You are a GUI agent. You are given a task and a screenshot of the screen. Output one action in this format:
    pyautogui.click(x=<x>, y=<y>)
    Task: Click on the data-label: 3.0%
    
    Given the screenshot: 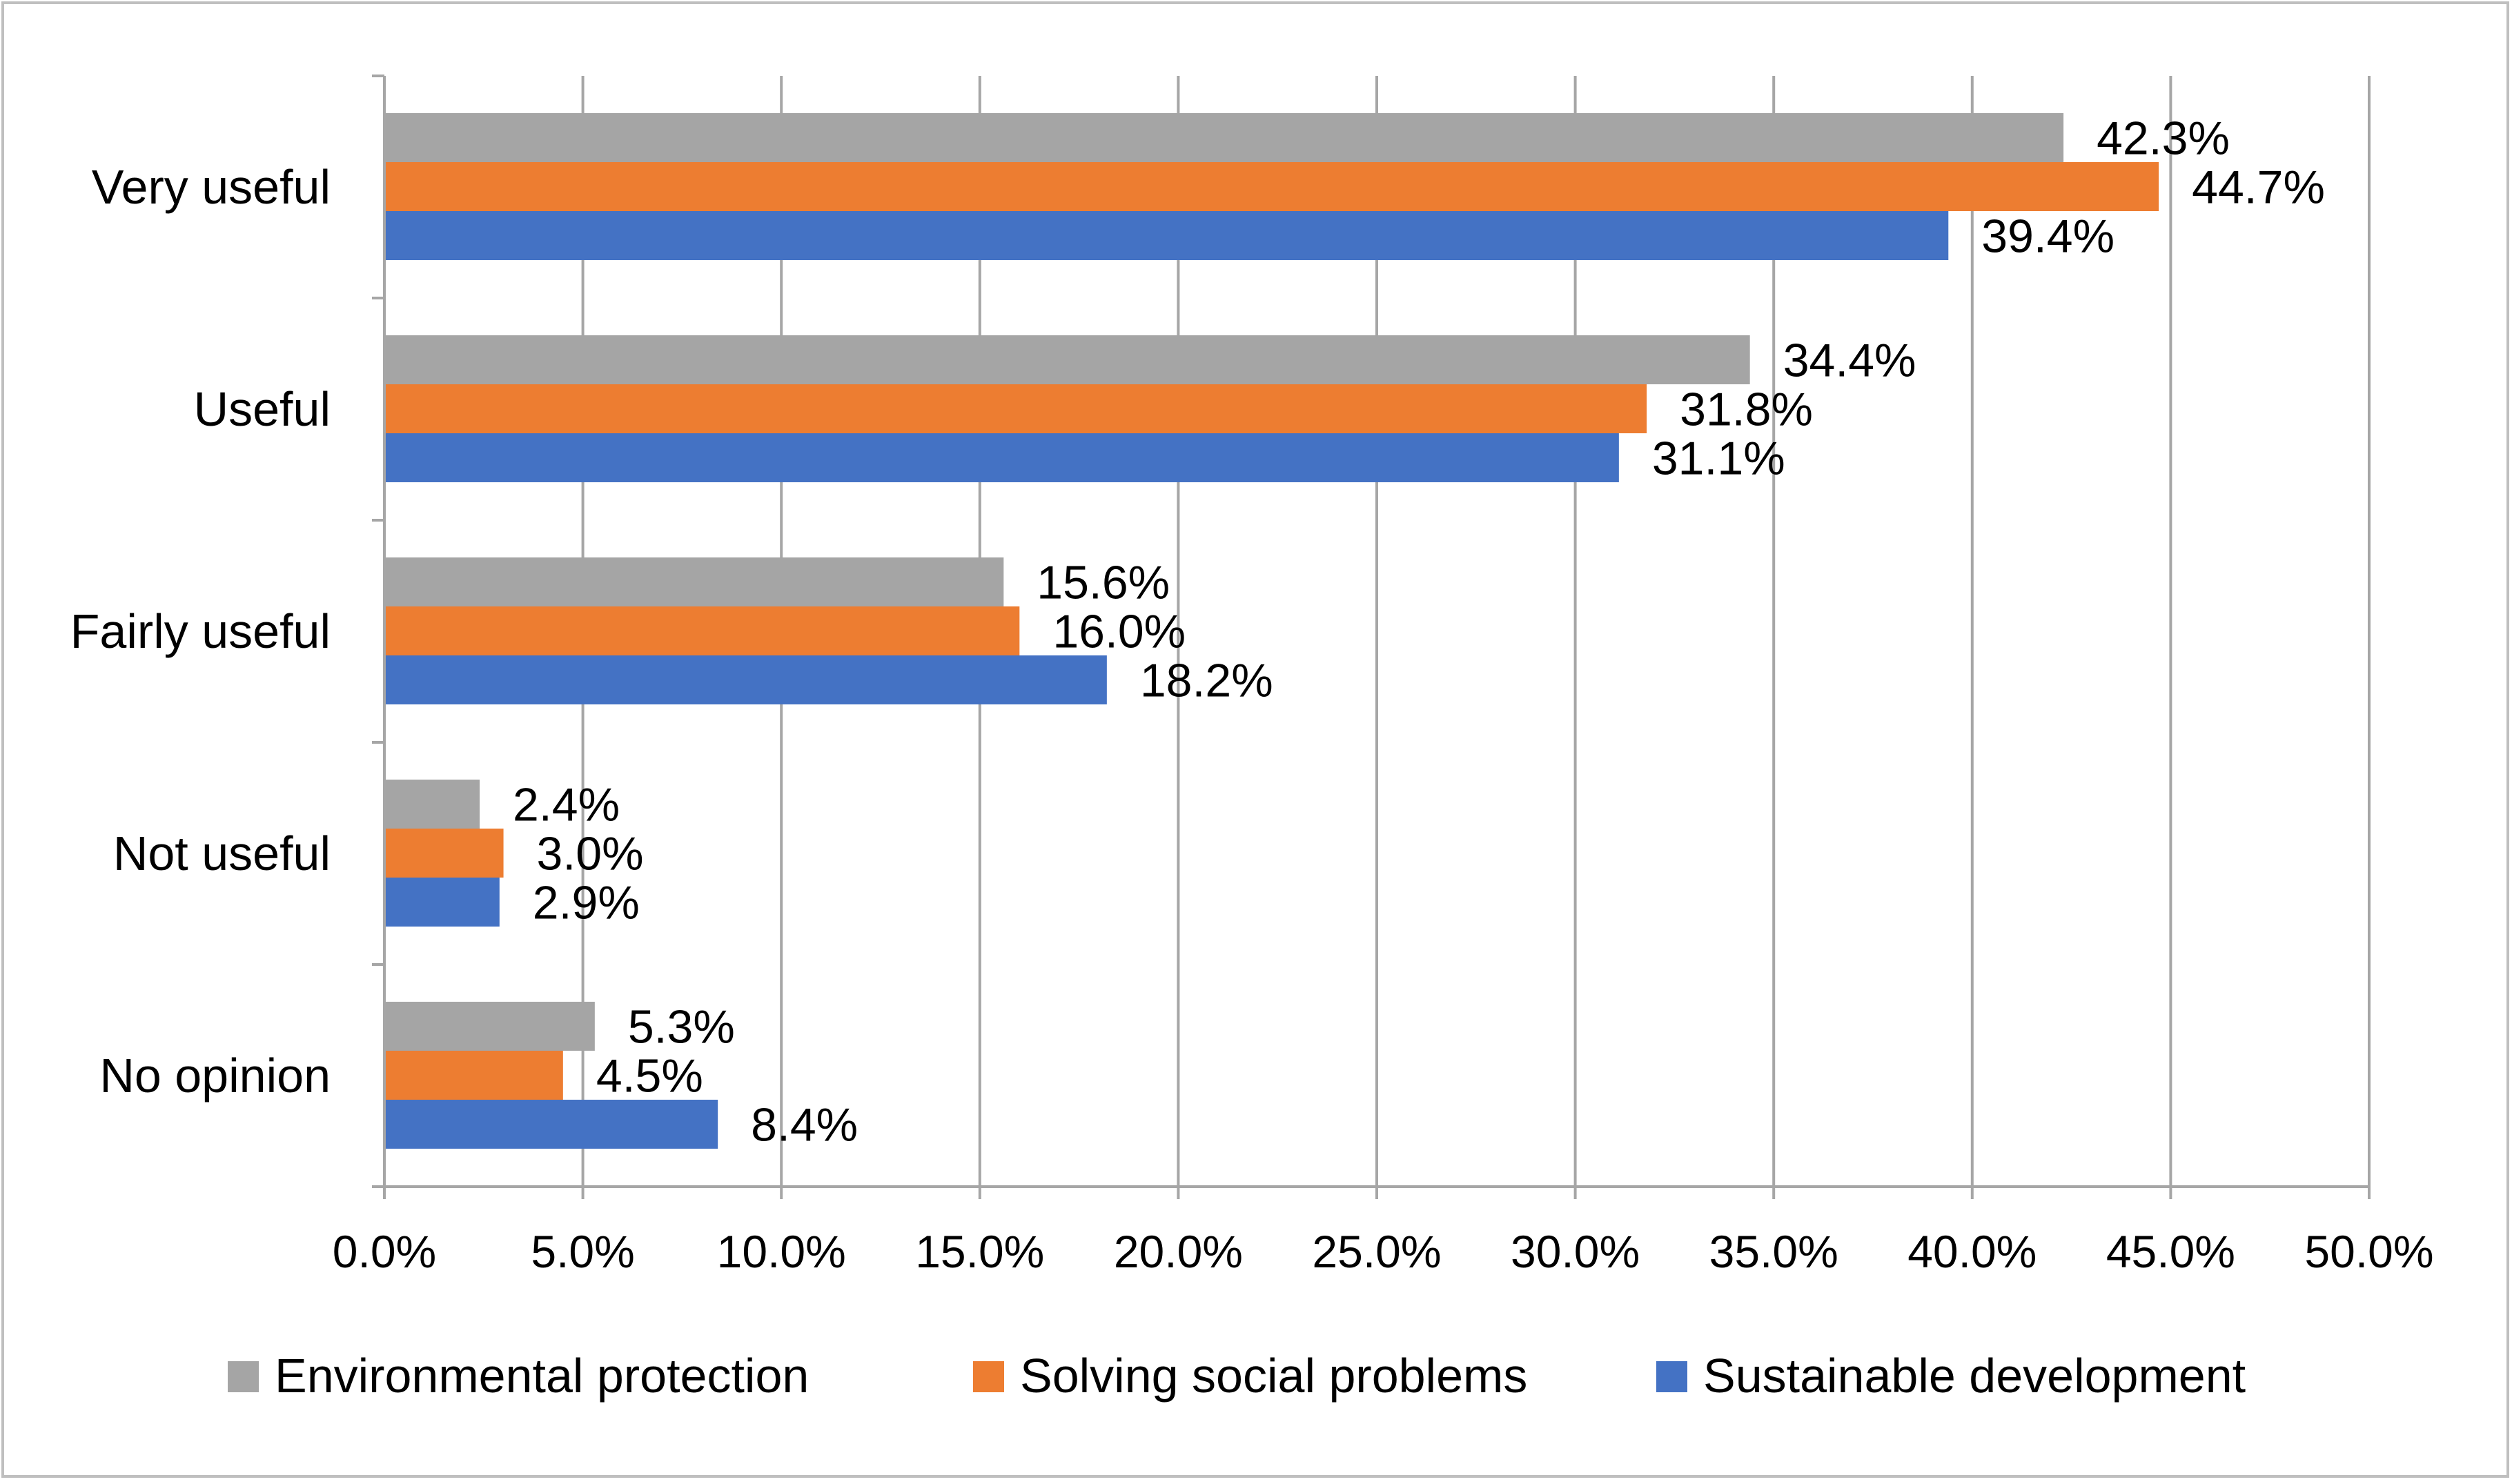 What is the action you would take?
    pyautogui.click(x=590, y=854)
    